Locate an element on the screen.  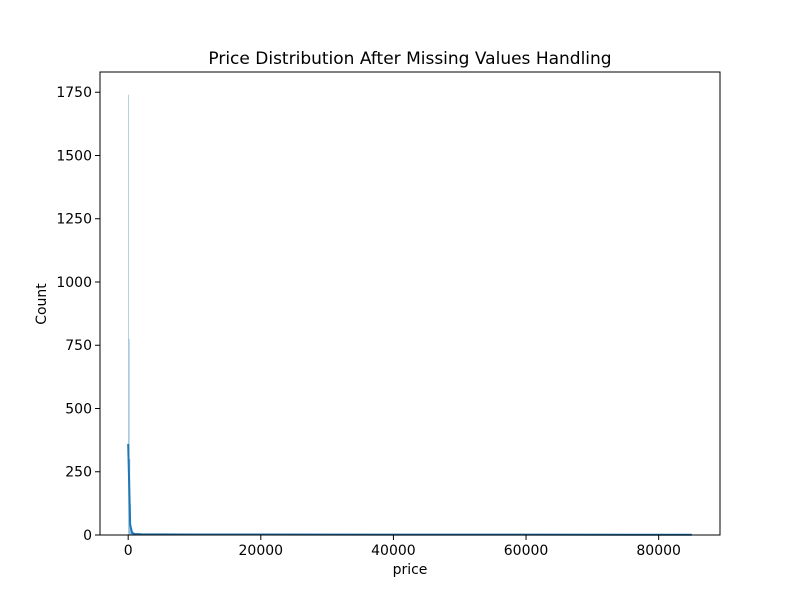
y-tick-label: 0 is located at coordinates (87, 536).